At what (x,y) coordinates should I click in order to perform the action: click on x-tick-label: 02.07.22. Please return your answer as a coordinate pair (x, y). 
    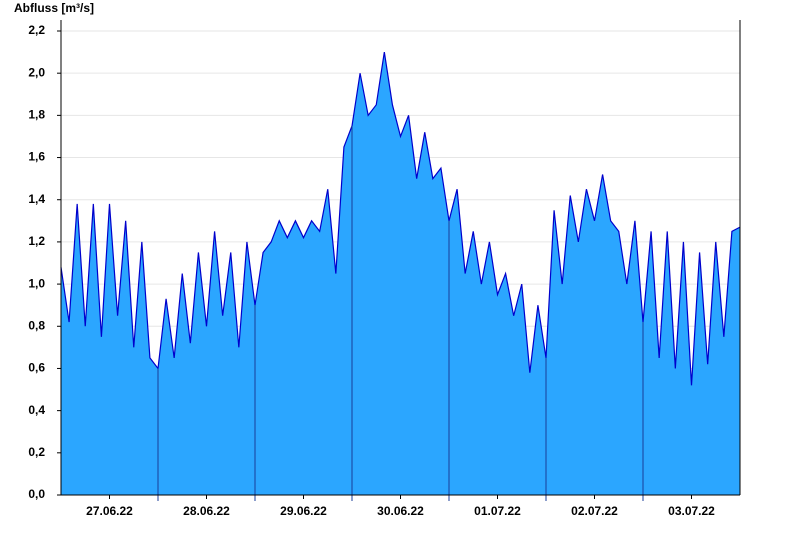
    Looking at the image, I should click on (594, 511).